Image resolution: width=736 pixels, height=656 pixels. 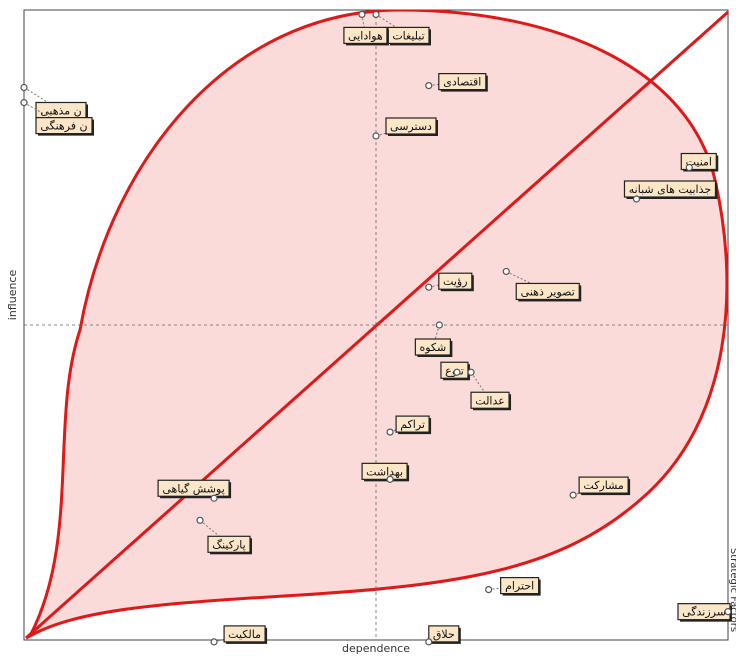 I want to click on point-label: ن مذهبی, so click(x=61, y=110).